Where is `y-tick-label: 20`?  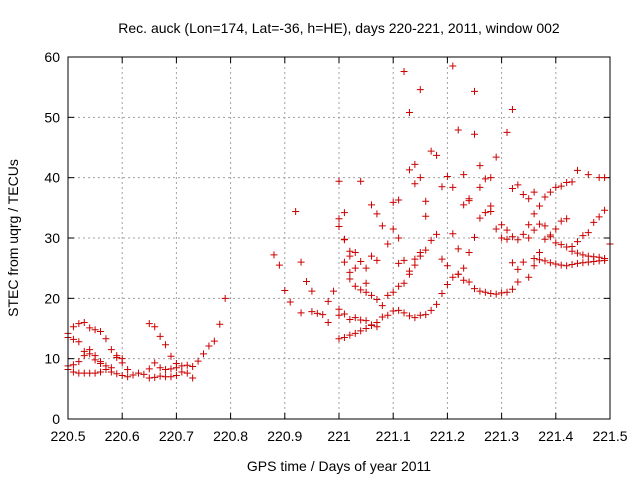
y-tick-label: 20 is located at coordinates (52, 298).